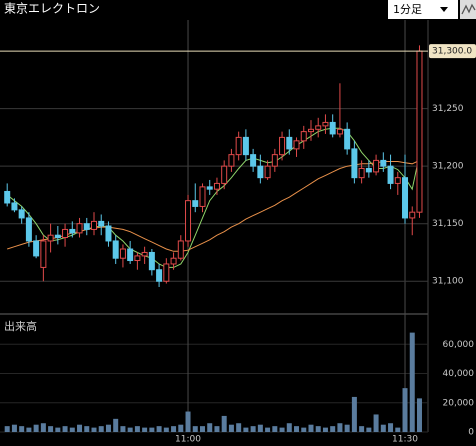 This screenshot has height=446, width=476. What do you see at coordinates (423, 9) in the screenshot?
I see `interval-dropdown` at bounding box center [423, 9].